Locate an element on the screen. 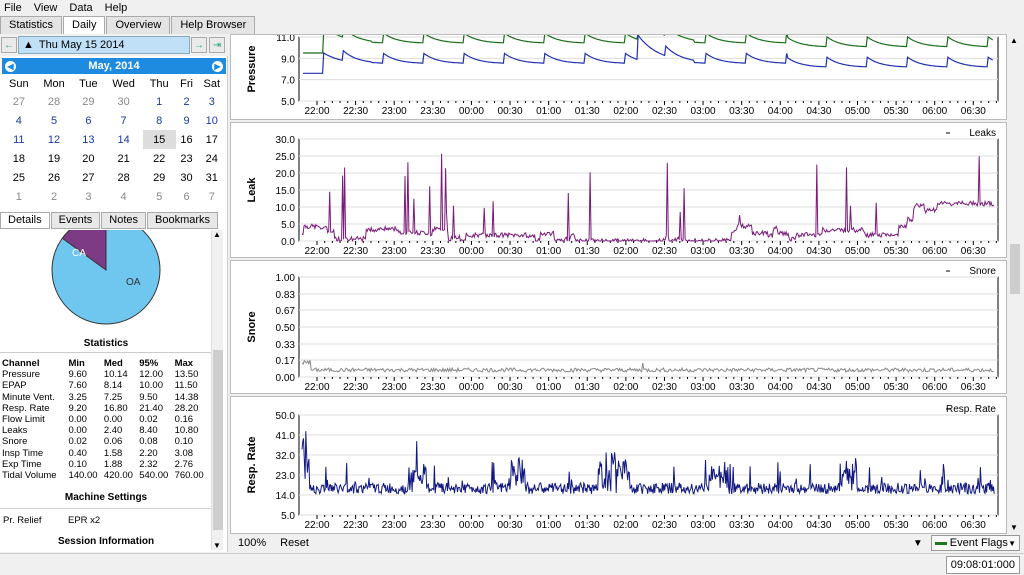 This screenshot has height=575, width=1024. y-axis-label: Leak is located at coordinates (252, 190).